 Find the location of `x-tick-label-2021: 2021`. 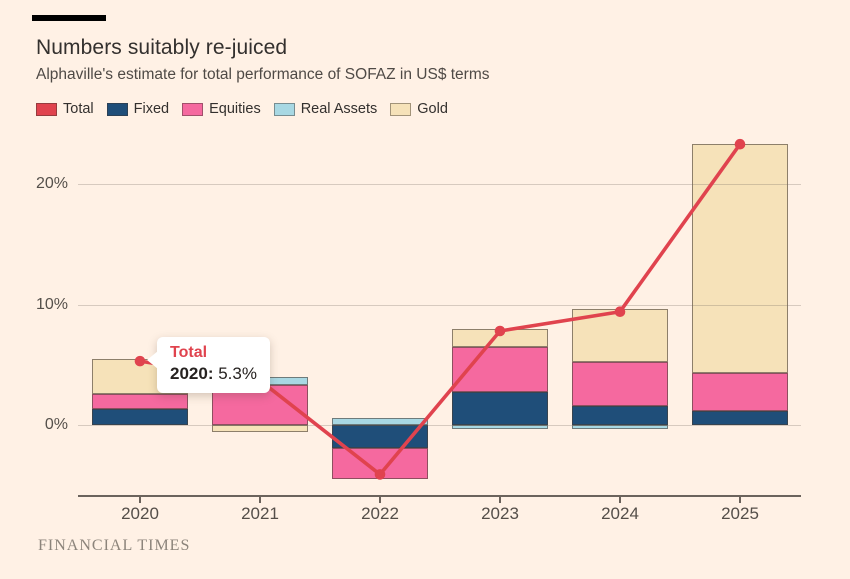

x-tick-label-2021: 2021 is located at coordinates (260, 513).